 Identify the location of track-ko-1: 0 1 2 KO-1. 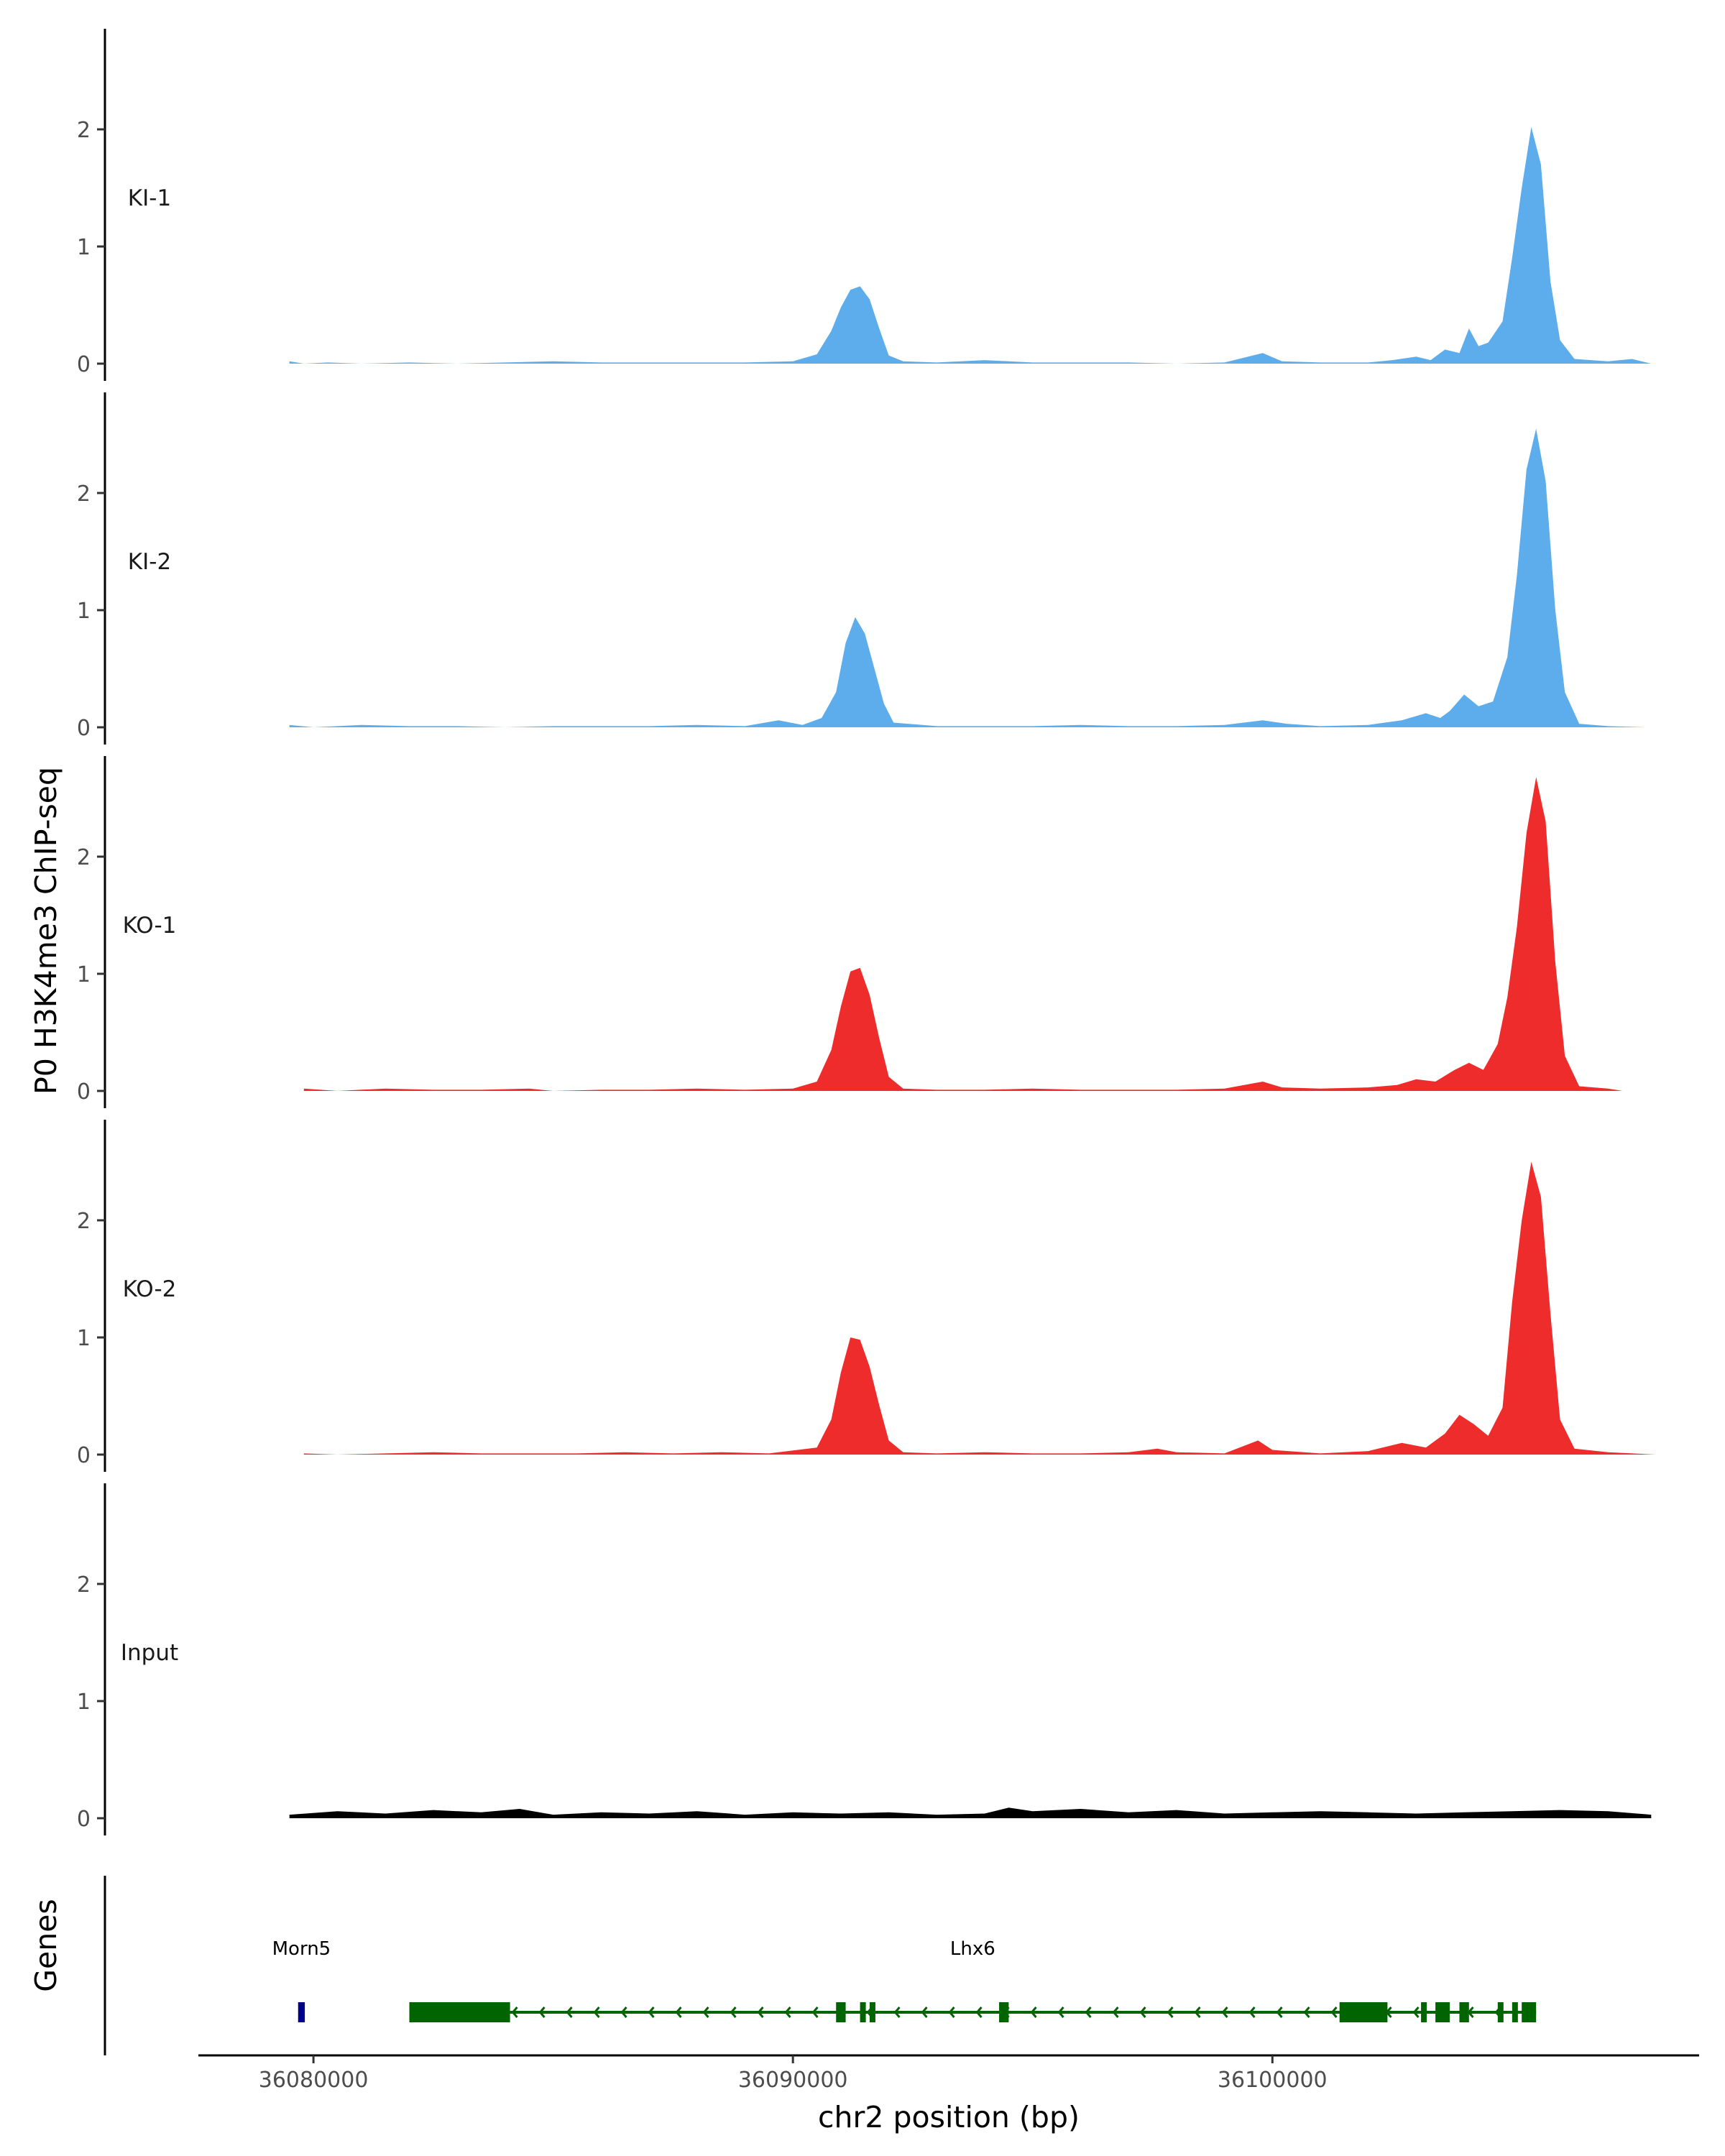
(850, 932).